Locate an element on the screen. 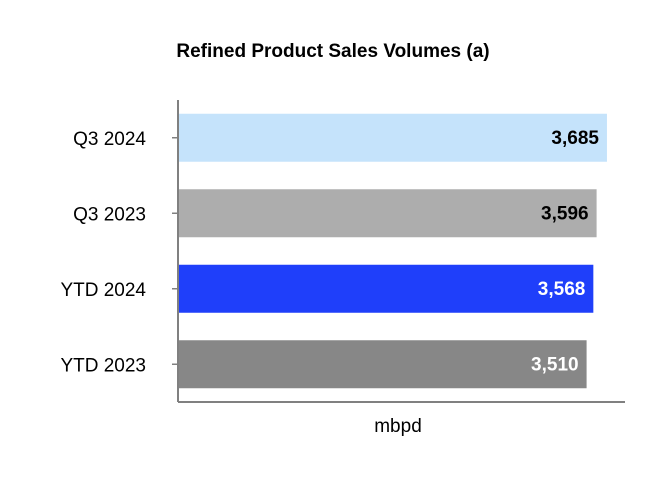 The image size is (666, 480). value-label: 3,596 is located at coordinates (565, 213).